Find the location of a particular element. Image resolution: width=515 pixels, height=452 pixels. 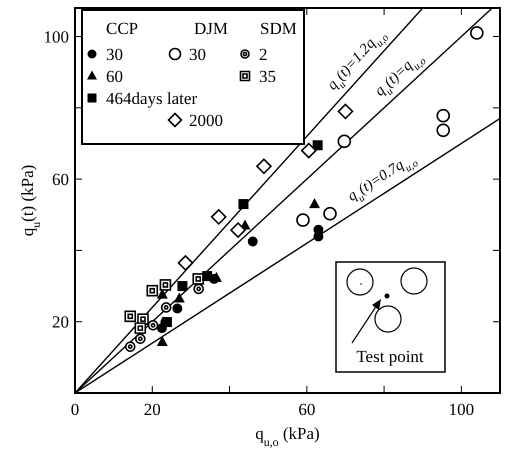

legend-label: 60 is located at coordinates (114, 76).